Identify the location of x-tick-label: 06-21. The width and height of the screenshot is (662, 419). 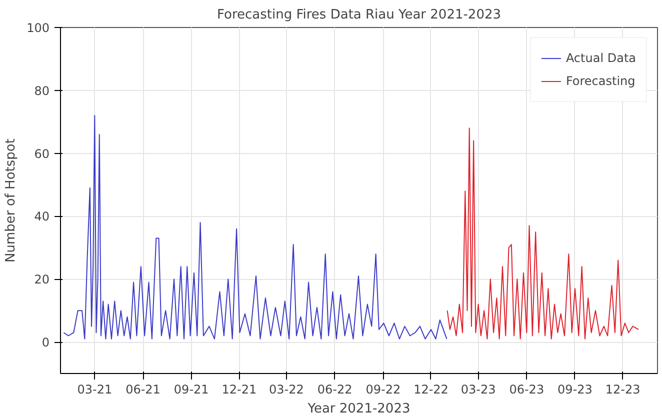
(143, 389).